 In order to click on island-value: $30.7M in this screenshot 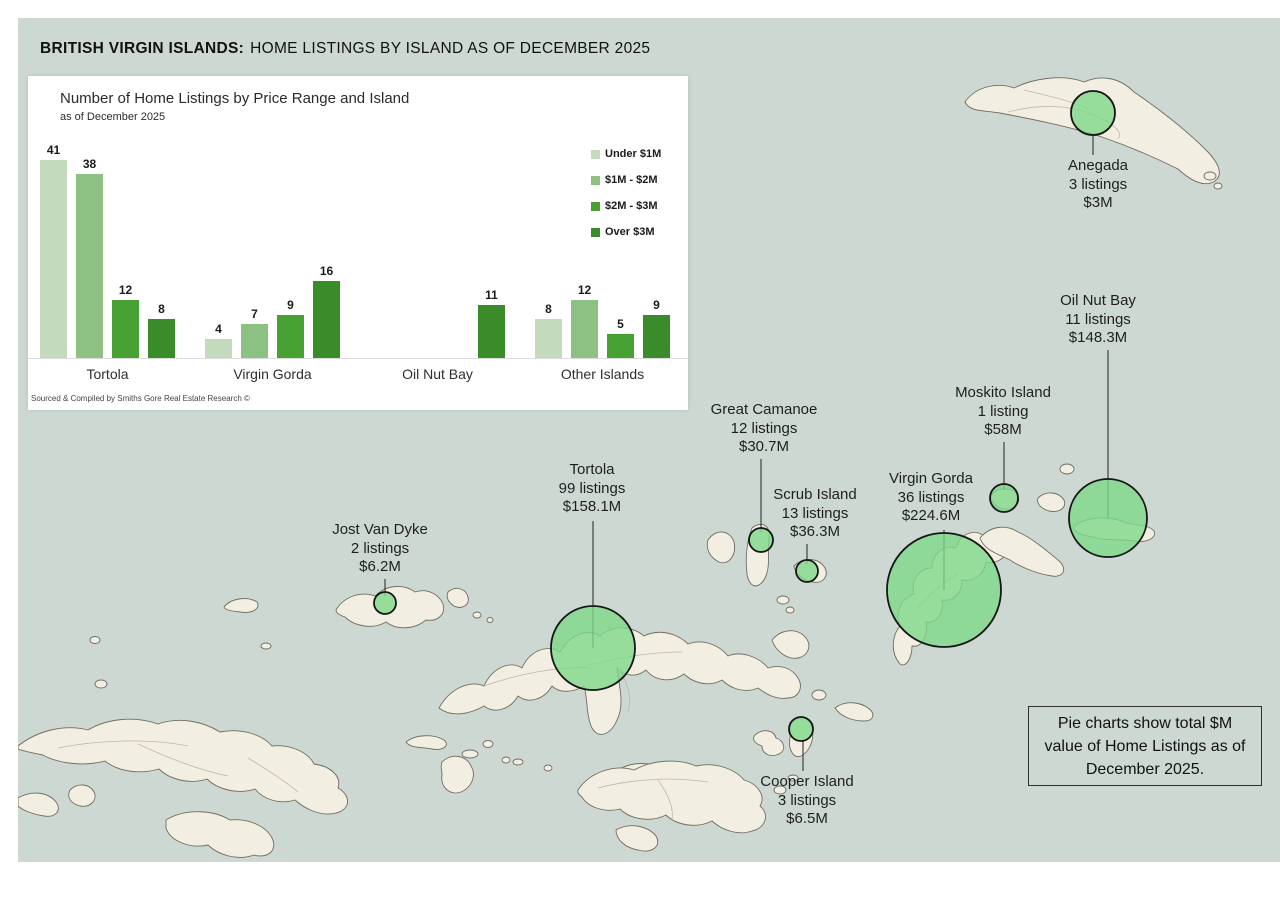, I will do `click(764, 446)`.